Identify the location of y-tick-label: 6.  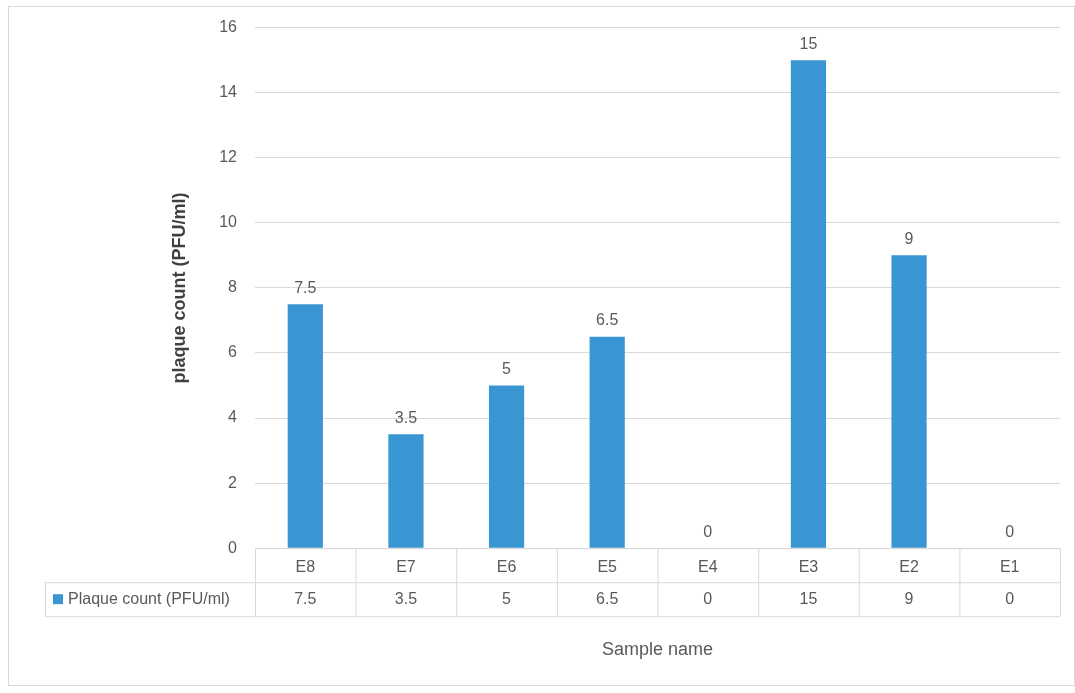
(233, 352).